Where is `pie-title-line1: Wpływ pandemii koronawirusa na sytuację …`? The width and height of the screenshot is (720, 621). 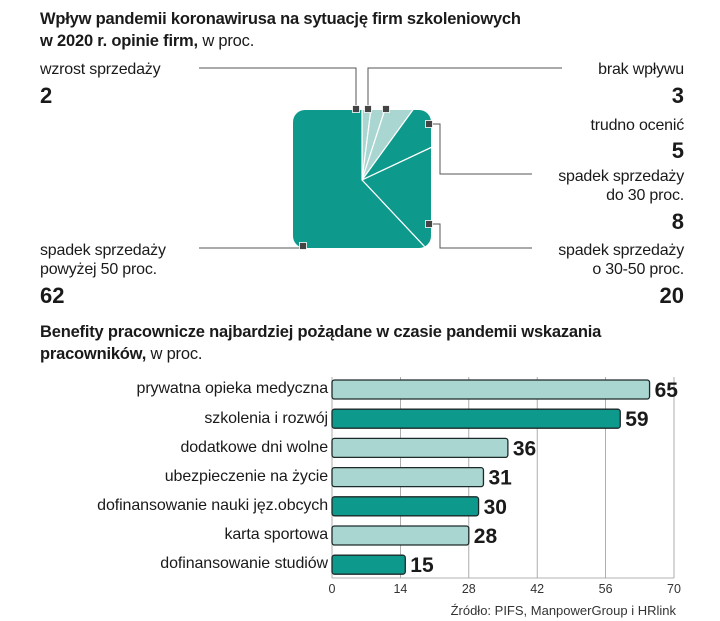
pie-title-line1: Wpływ pandemii koronawirusa na sytuację … is located at coordinates (280, 19).